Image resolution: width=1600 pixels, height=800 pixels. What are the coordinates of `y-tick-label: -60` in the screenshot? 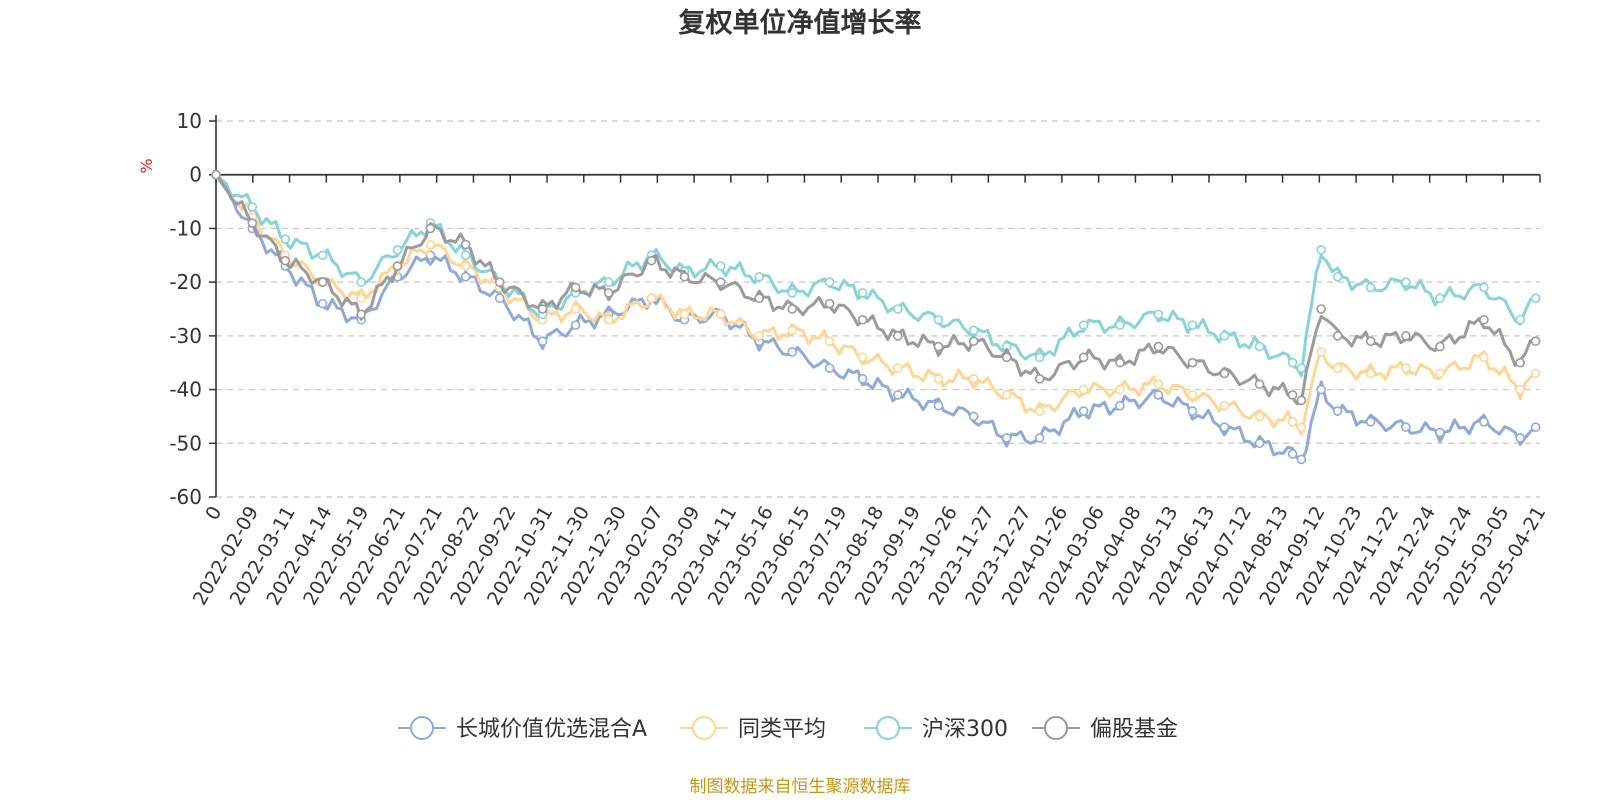 It's located at (185, 497).